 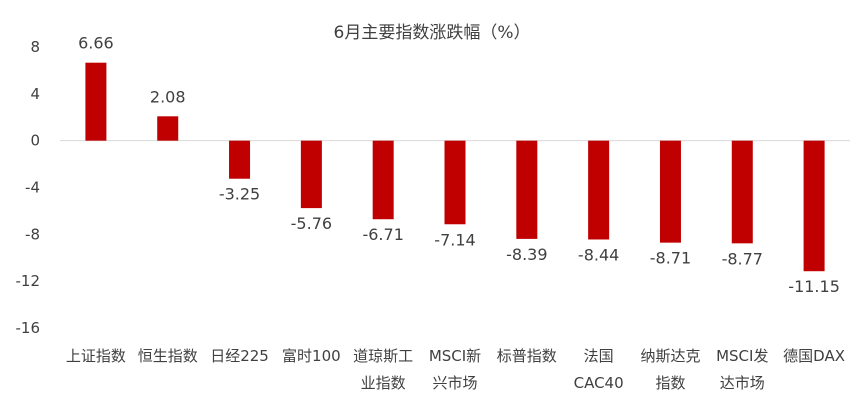 What do you see at coordinates (599, 356) in the screenshot?
I see `x-tick-label: 法国` at bounding box center [599, 356].